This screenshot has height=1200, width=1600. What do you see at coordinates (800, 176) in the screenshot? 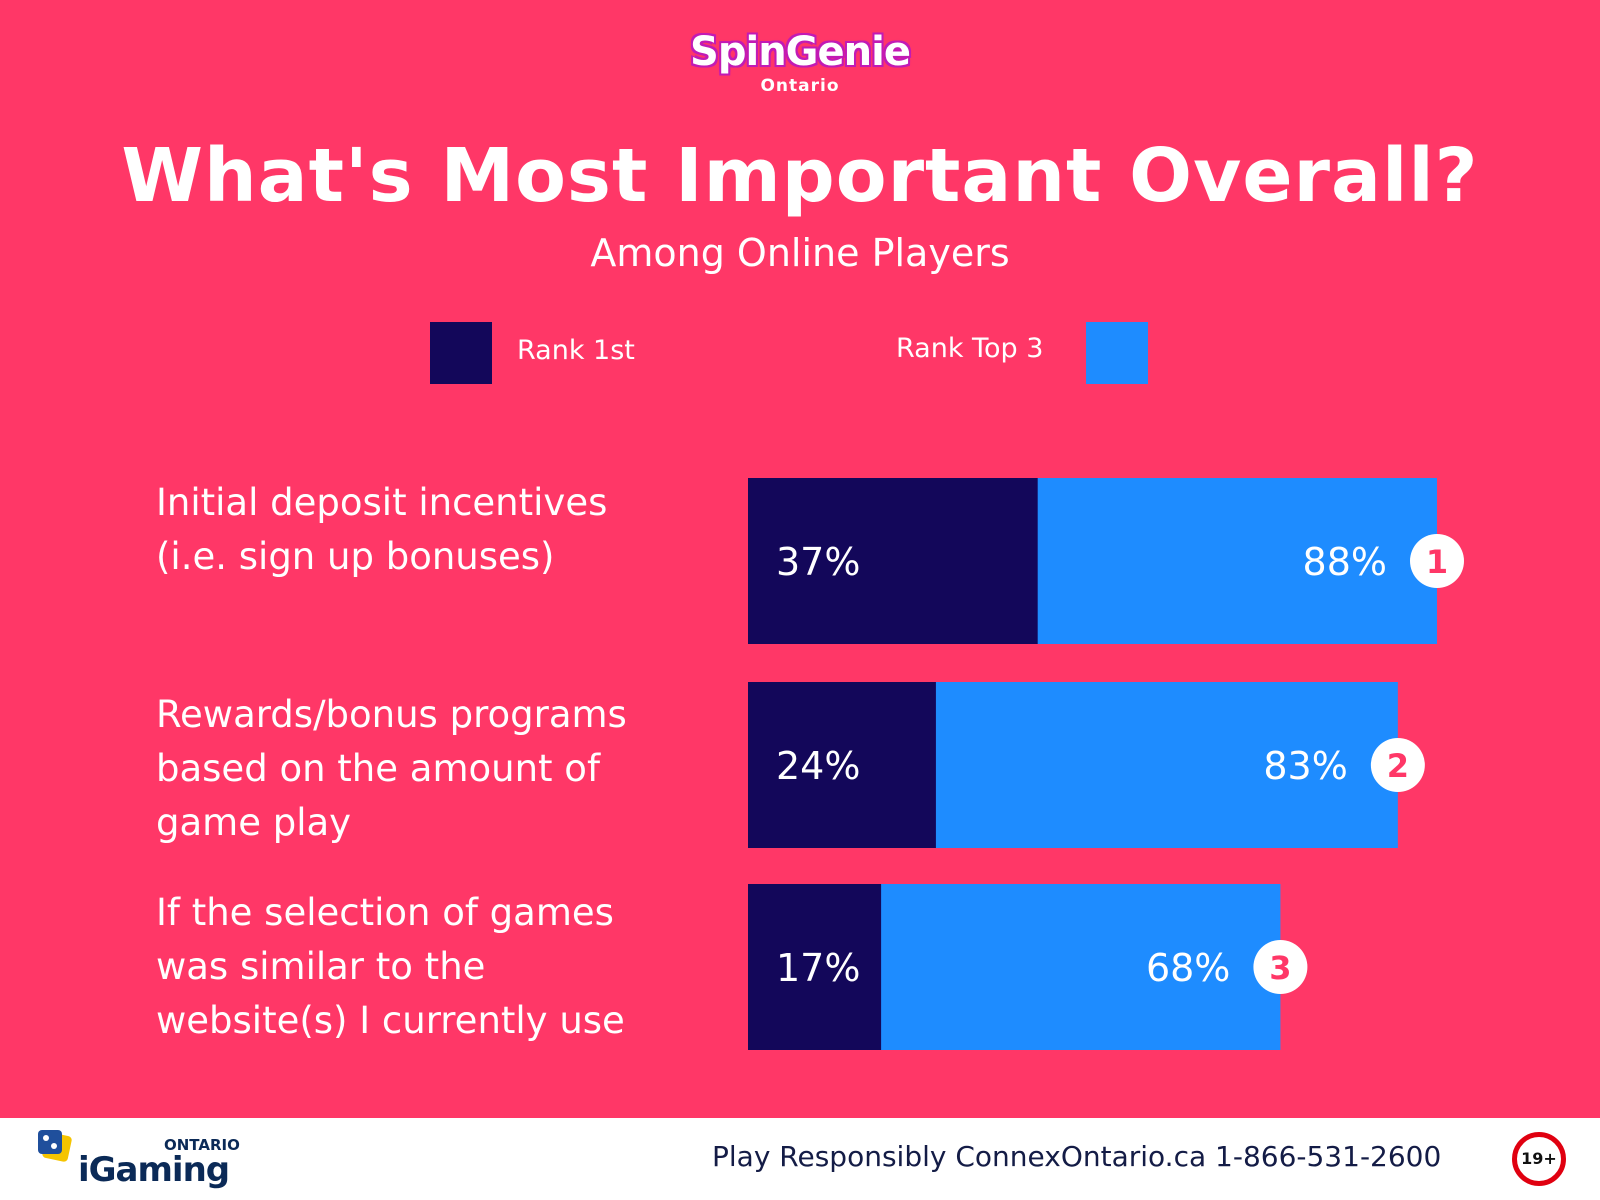
I see `chart-title: What's Most Important Overall?` at bounding box center [800, 176].